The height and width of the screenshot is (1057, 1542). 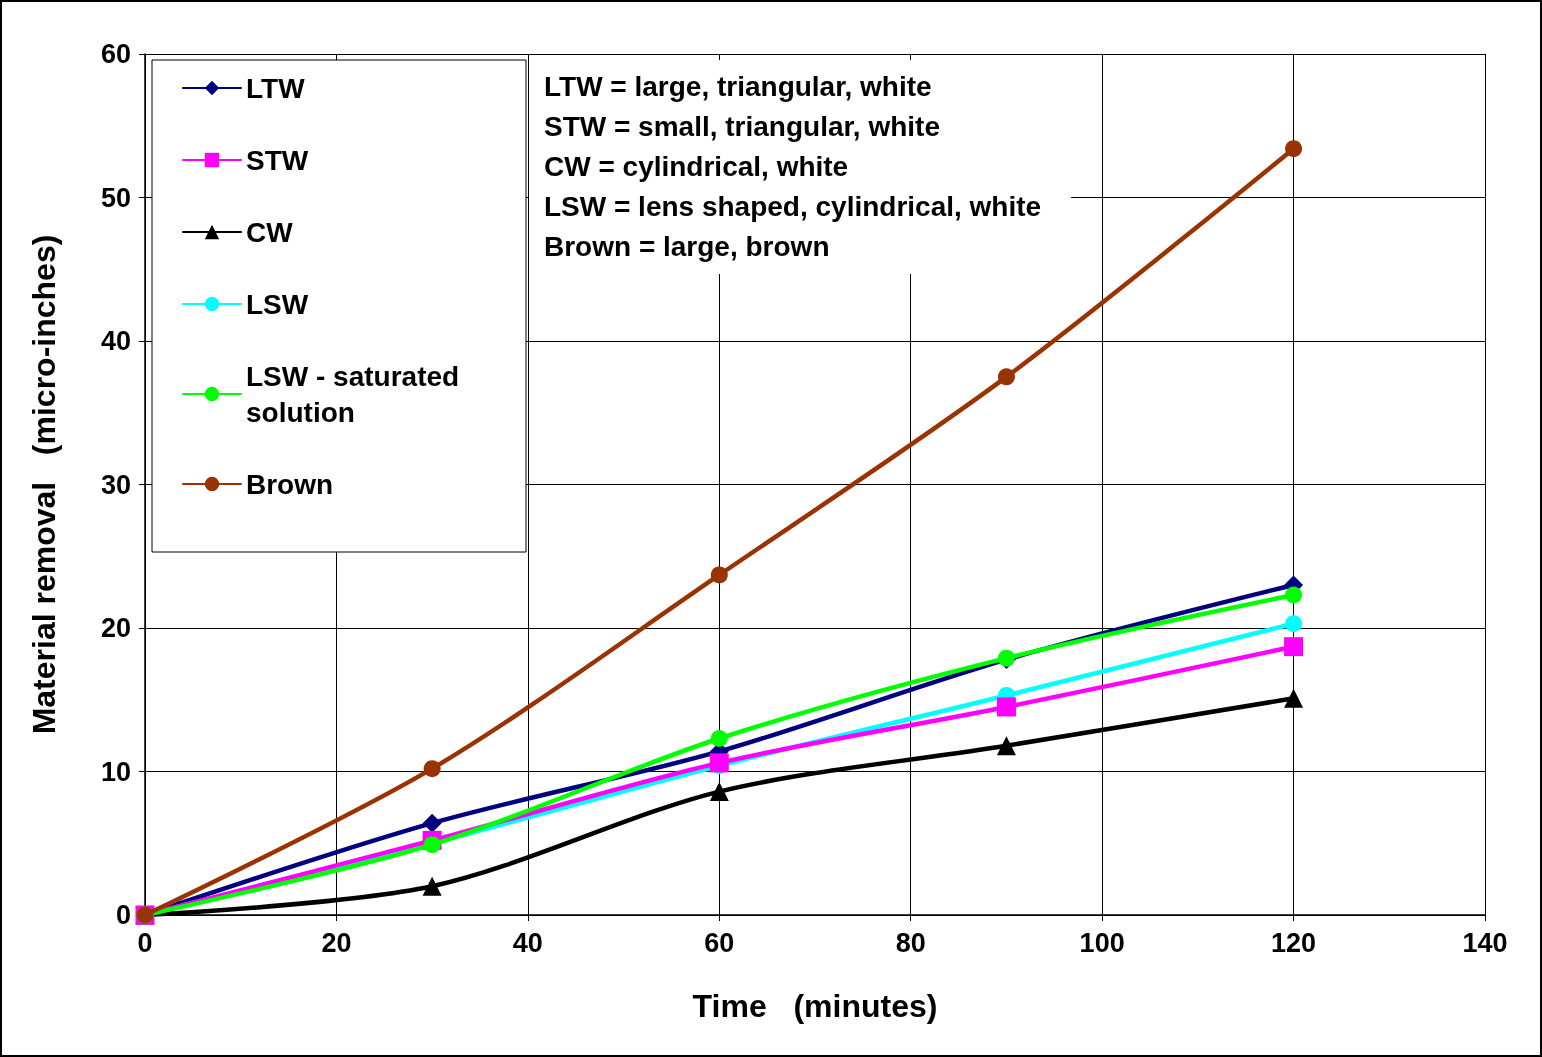 I want to click on legend-label: CW, so click(x=270, y=232).